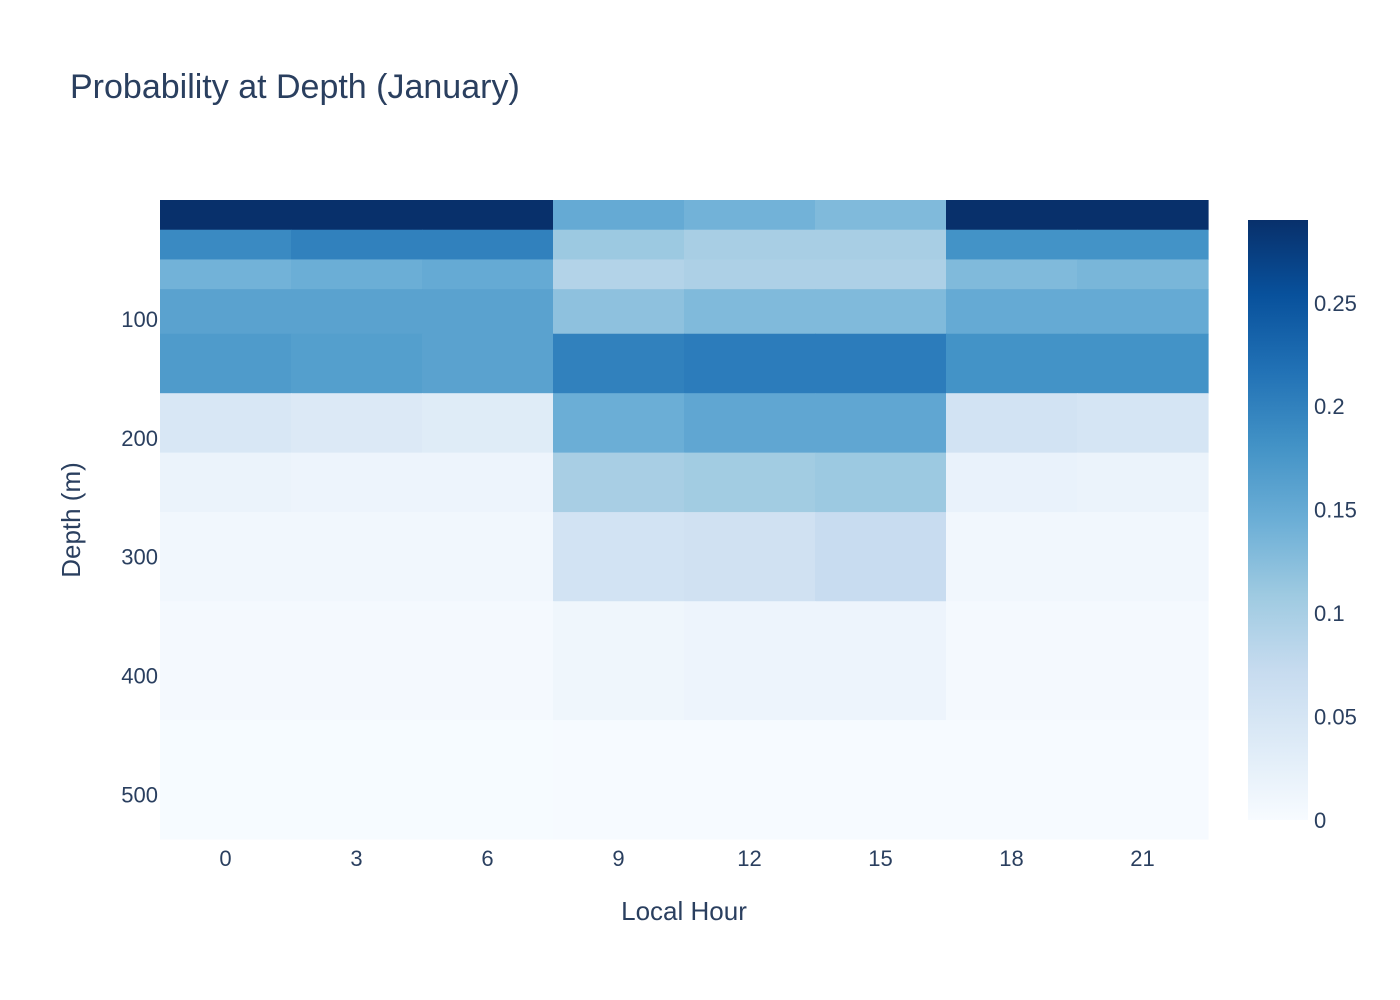 The height and width of the screenshot is (1000, 1400). I want to click on y-axis-ticks: 100 200 300 400 500, so click(139, 557).